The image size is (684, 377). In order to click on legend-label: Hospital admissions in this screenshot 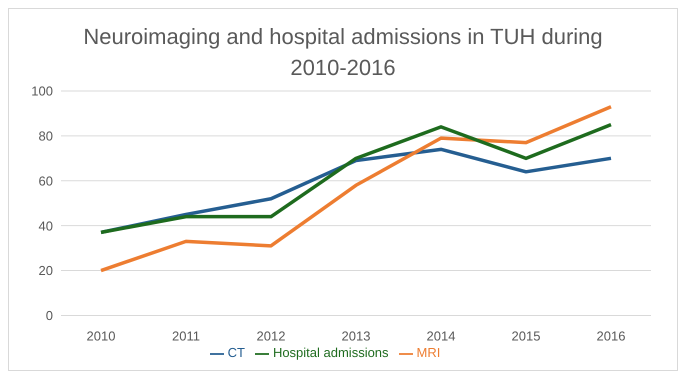, I will do `click(330, 352)`.